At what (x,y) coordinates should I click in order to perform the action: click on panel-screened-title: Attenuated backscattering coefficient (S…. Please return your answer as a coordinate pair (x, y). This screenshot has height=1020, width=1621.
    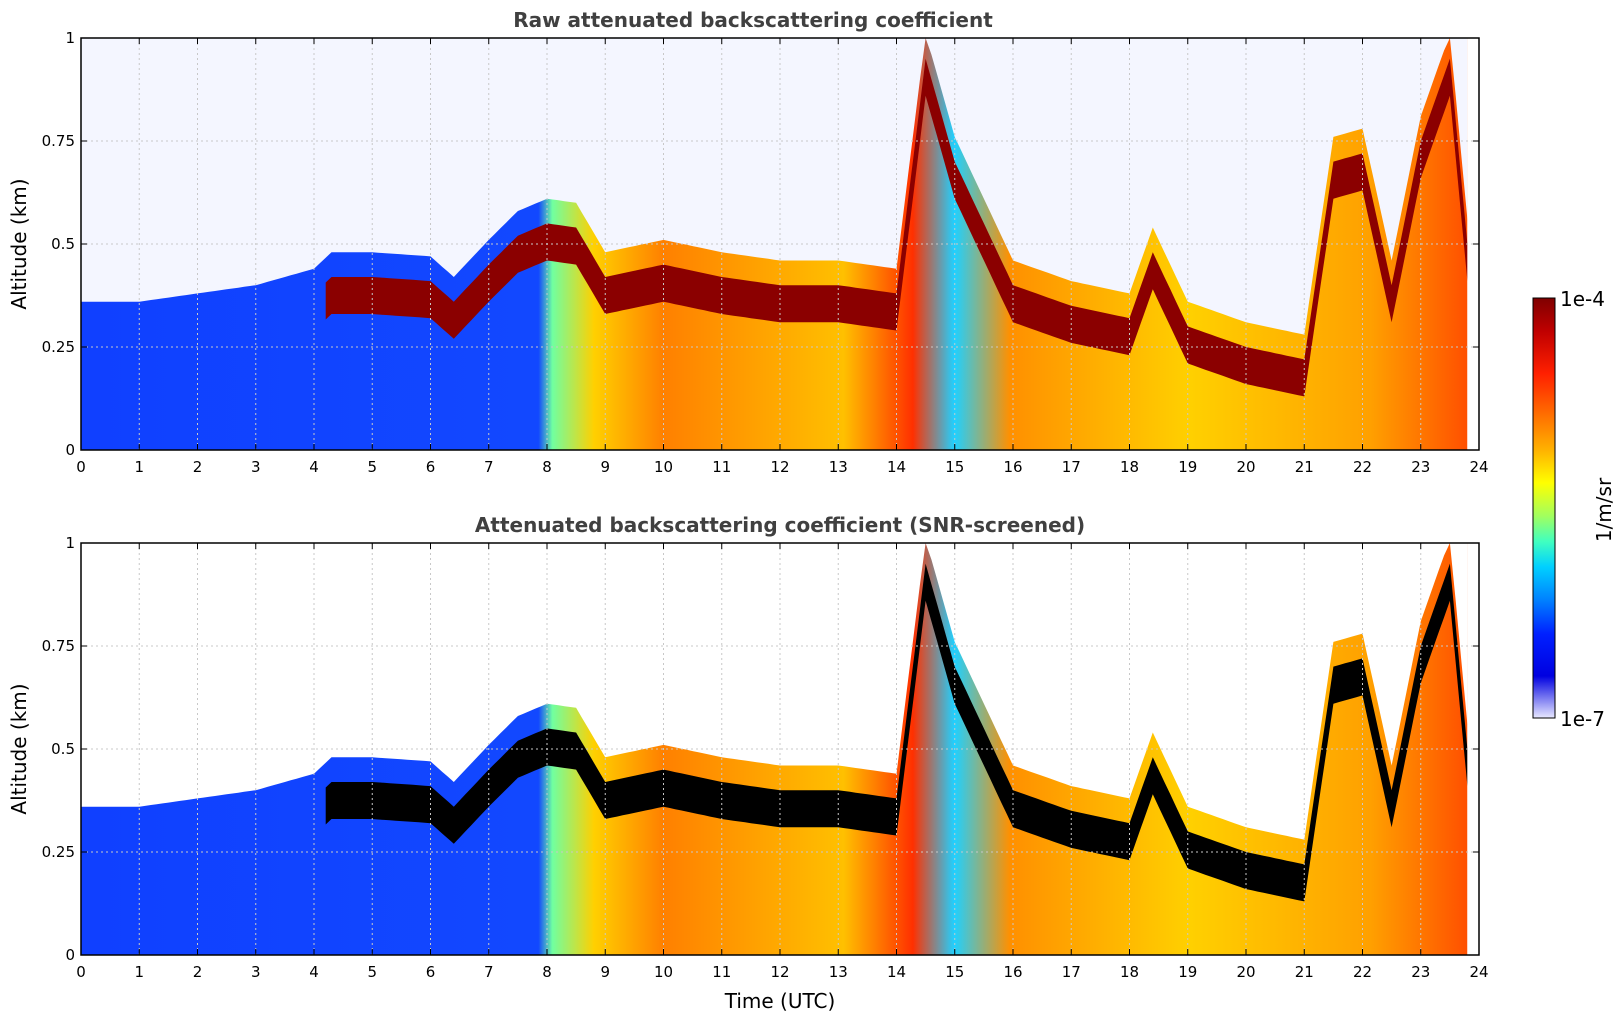
    Looking at the image, I should click on (780, 525).